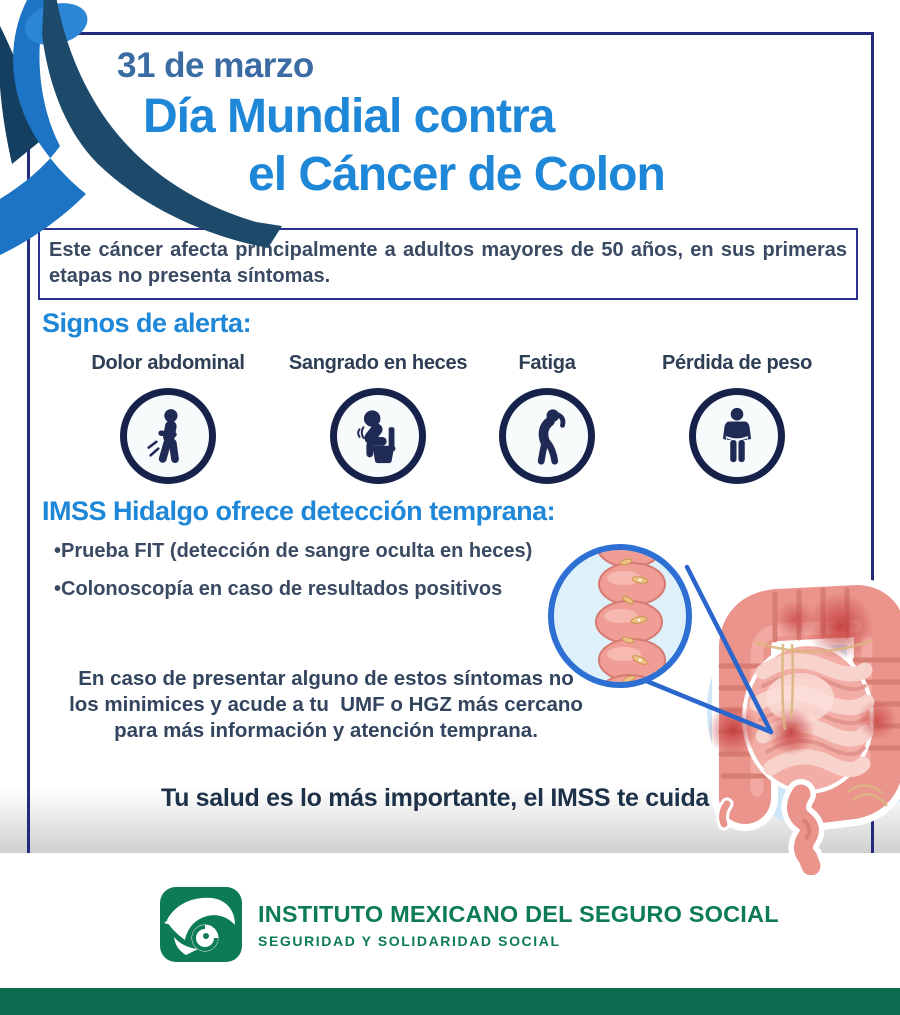 This screenshot has height=1015, width=900. What do you see at coordinates (409, 941) in the screenshot?
I see `institution-slogan: SEGURIDAD Y SOLIDARIDAD SOCIAL` at bounding box center [409, 941].